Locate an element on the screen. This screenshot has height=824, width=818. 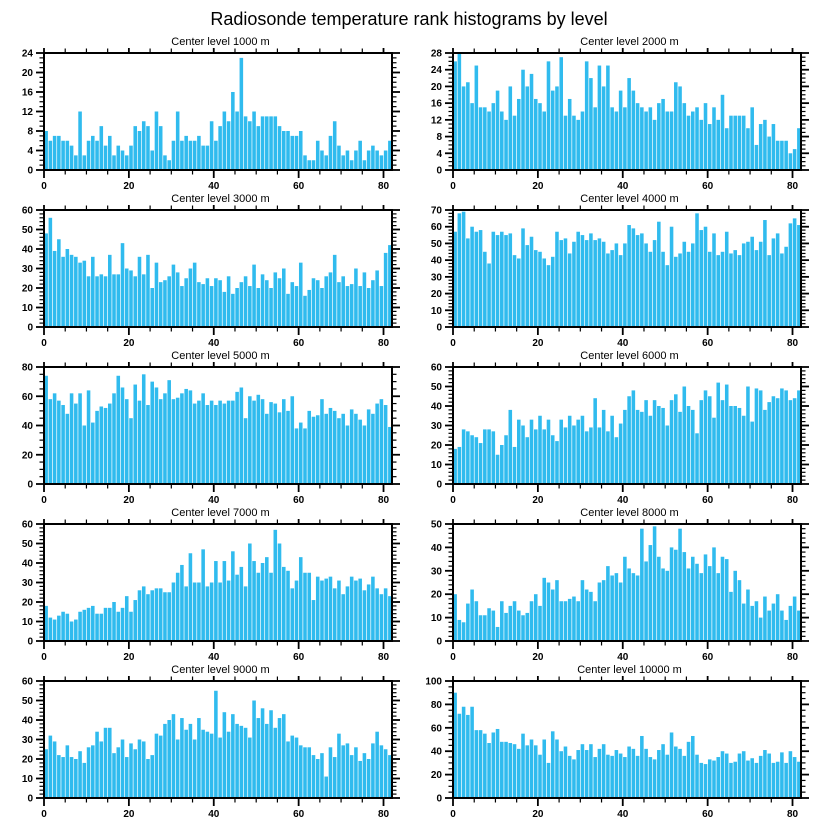
svg-text: 8 is located at coordinates (30, 132).